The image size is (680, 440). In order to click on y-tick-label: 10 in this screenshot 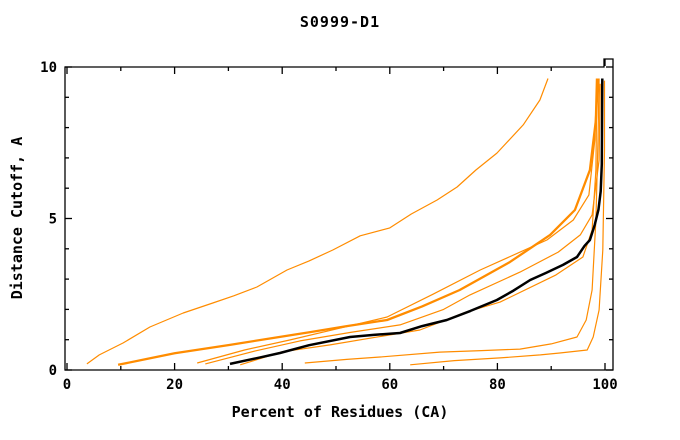, I will do `click(48, 68)`.